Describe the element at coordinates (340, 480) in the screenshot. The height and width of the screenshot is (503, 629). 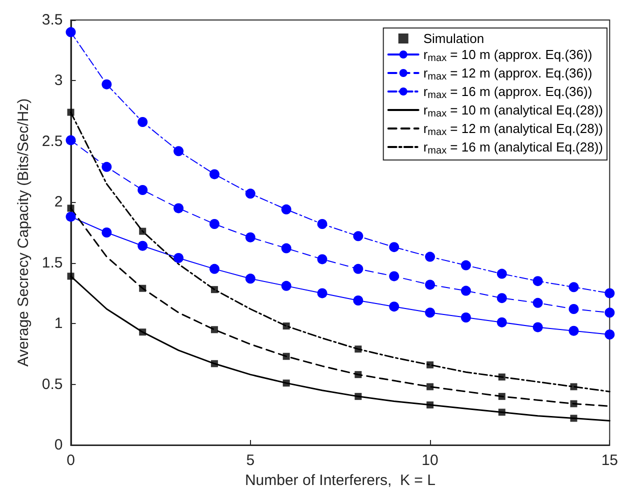
I see `x-axis-title: Number of Interferers, K = L` at that location.